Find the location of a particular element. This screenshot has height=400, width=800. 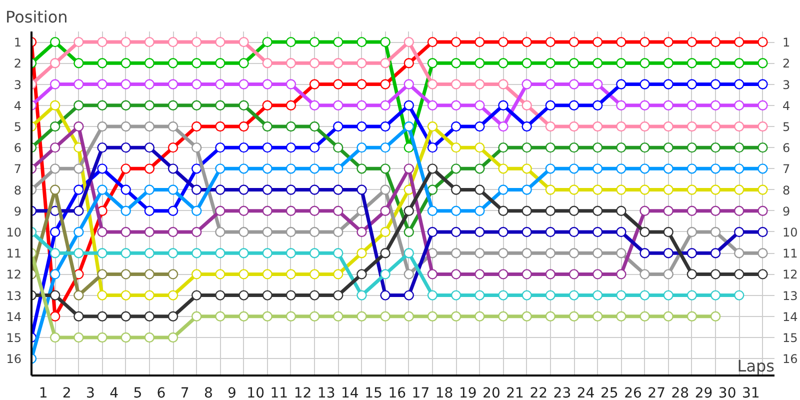

x-tick-label: 29 is located at coordinates (703, 393).